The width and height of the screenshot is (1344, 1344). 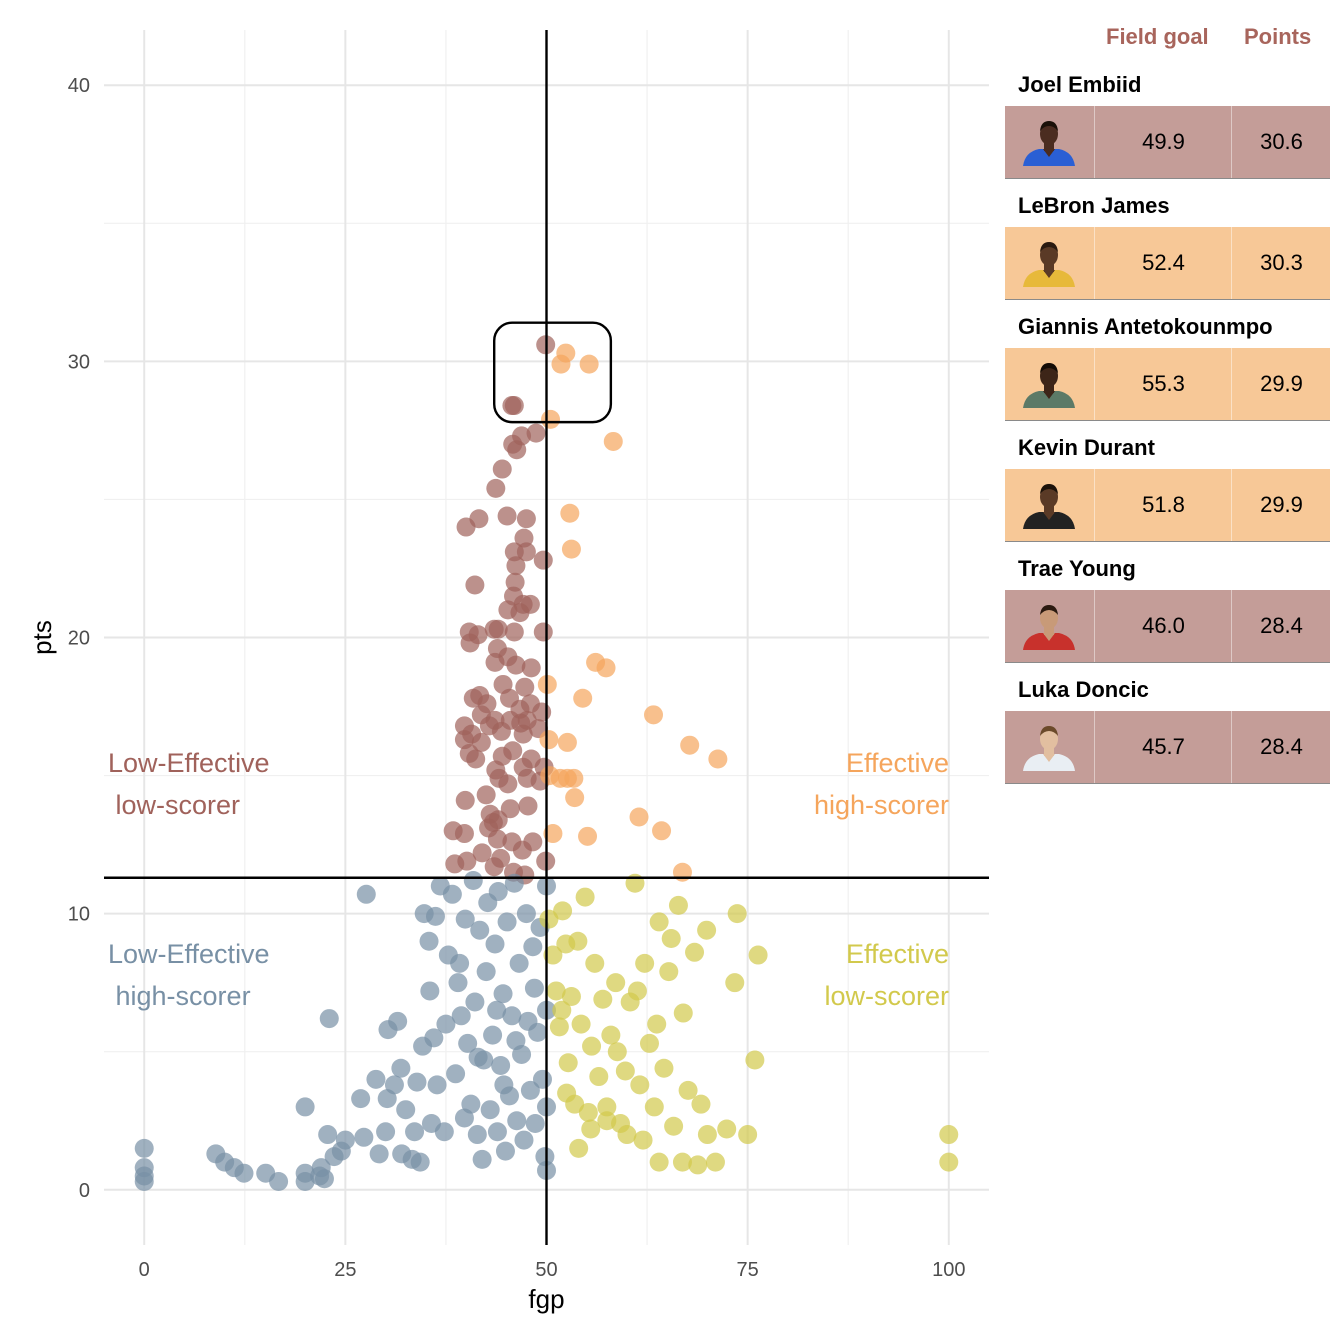 What do you see at coordinates (1049, 142) in the screenshot?
I see `player-photo-cell` at bounding box center [1049, 142].